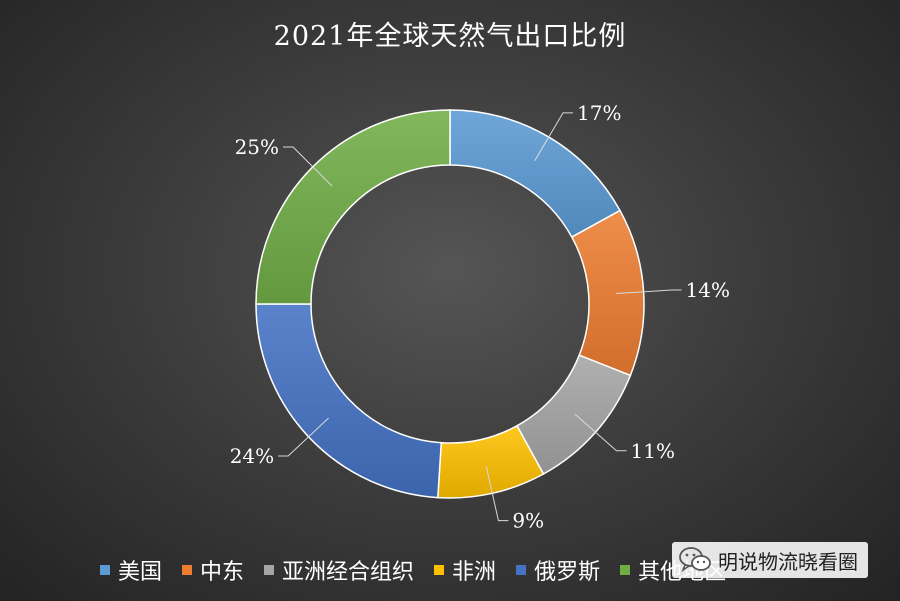 This screenshot has height=601, width=900. I want to click on data-label-1: 14%, so click(708, 290).